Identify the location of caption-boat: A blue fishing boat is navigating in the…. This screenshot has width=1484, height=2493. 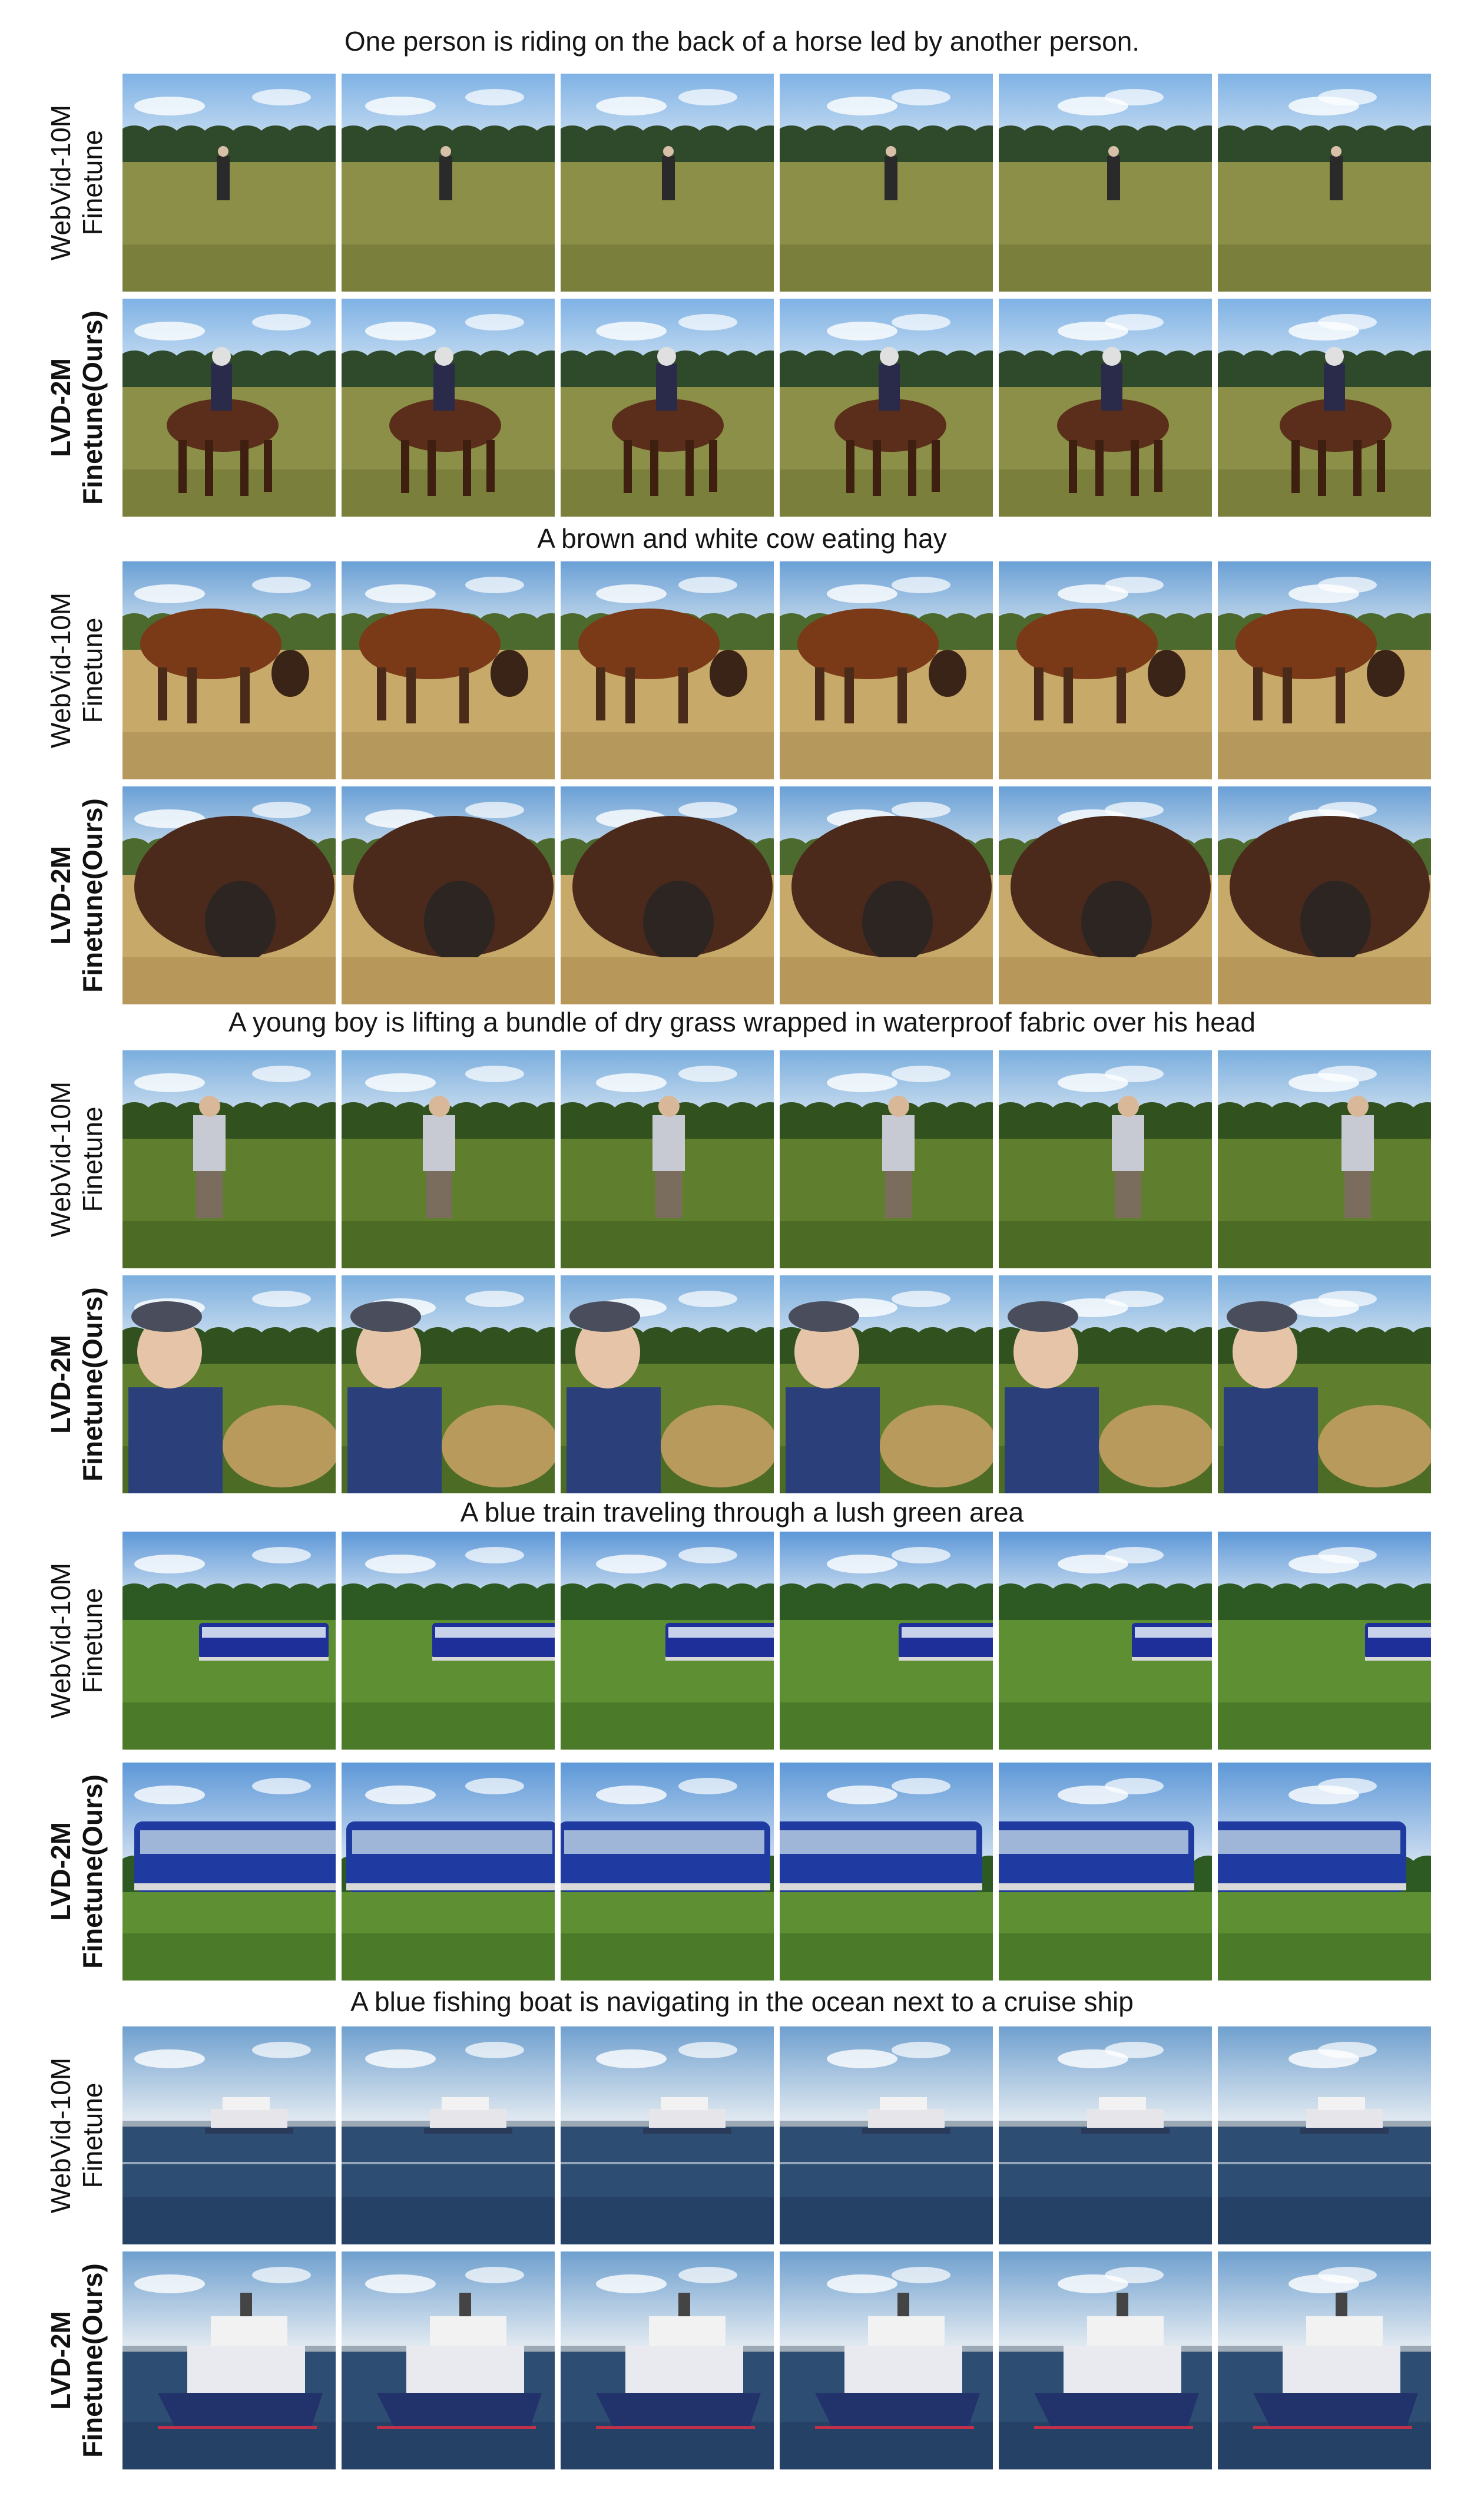
(742, 2001).